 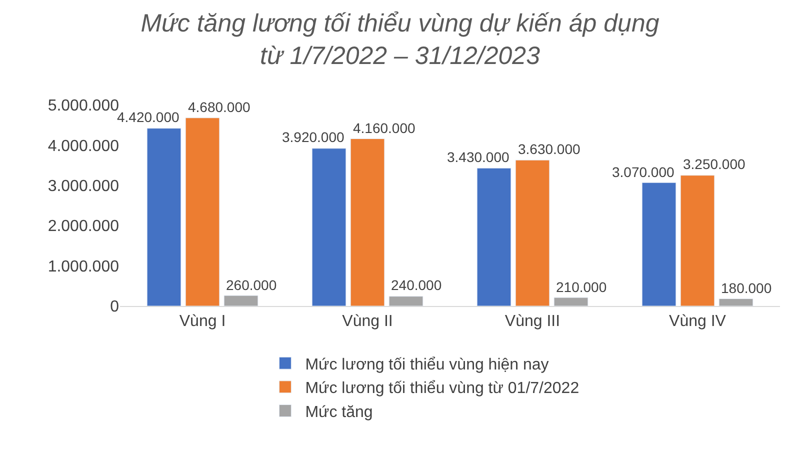 I want to click on y-tick-label: 0, so click(x=115, y=307).